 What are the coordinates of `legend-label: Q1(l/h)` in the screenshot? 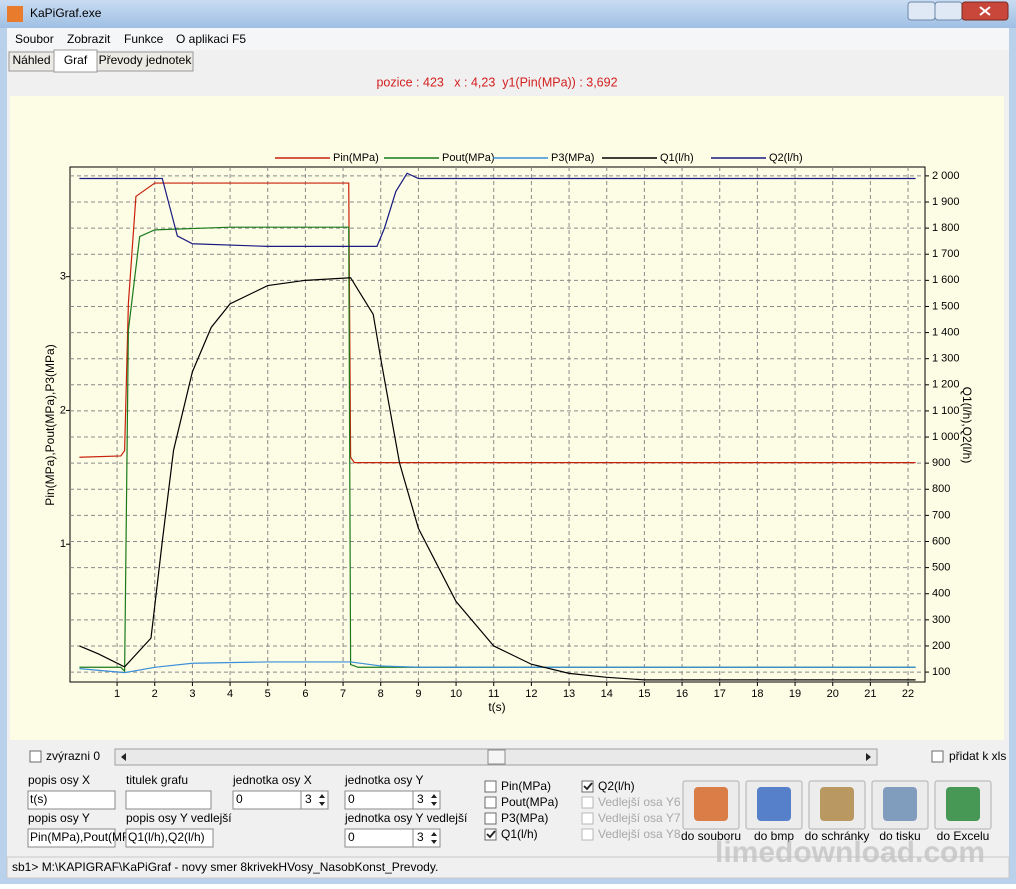 It's located at (677, 158).